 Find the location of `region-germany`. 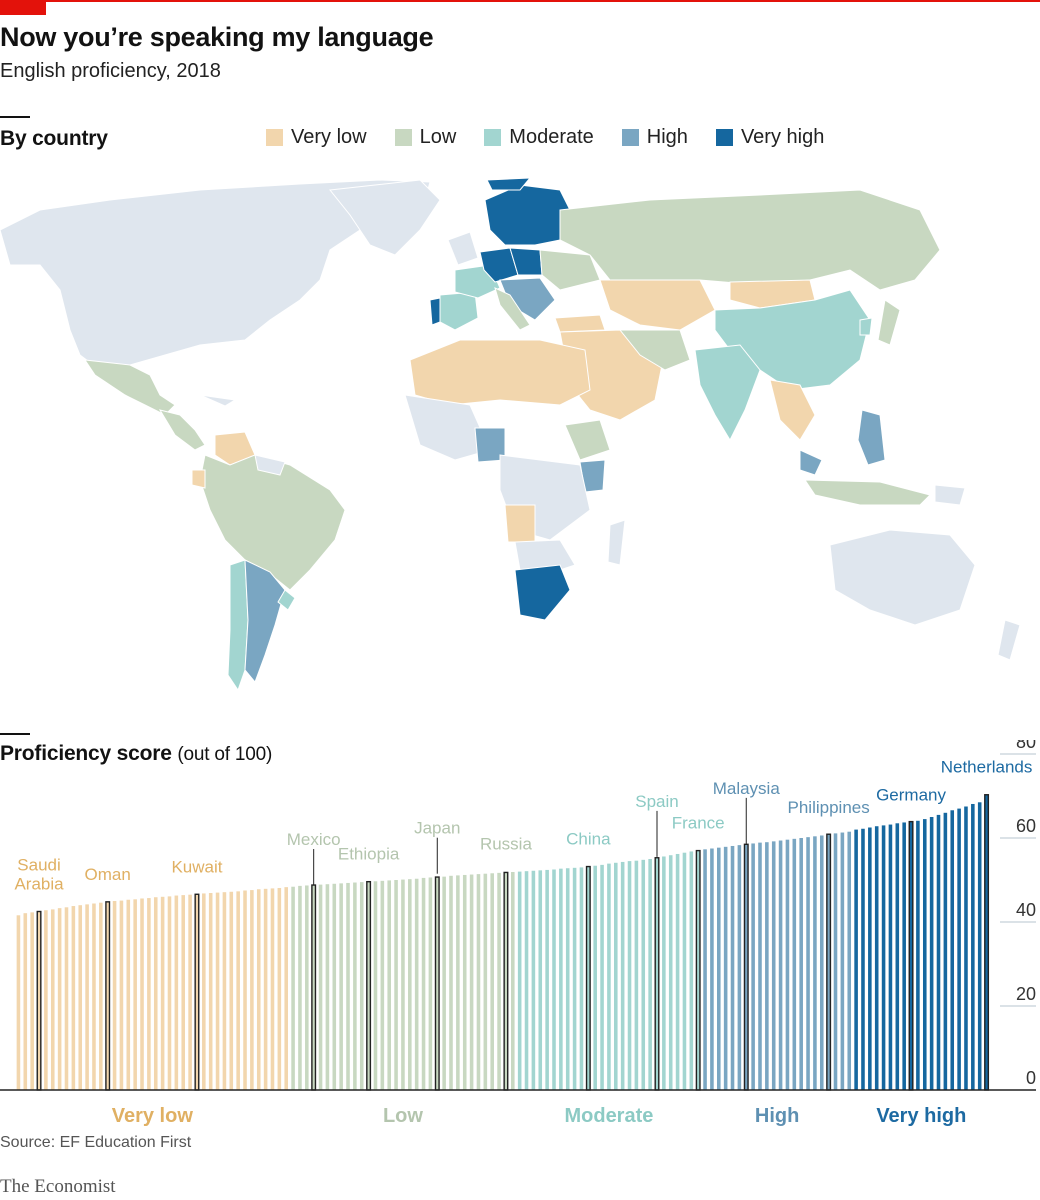

region-germany is located at coordinates (499, 265).